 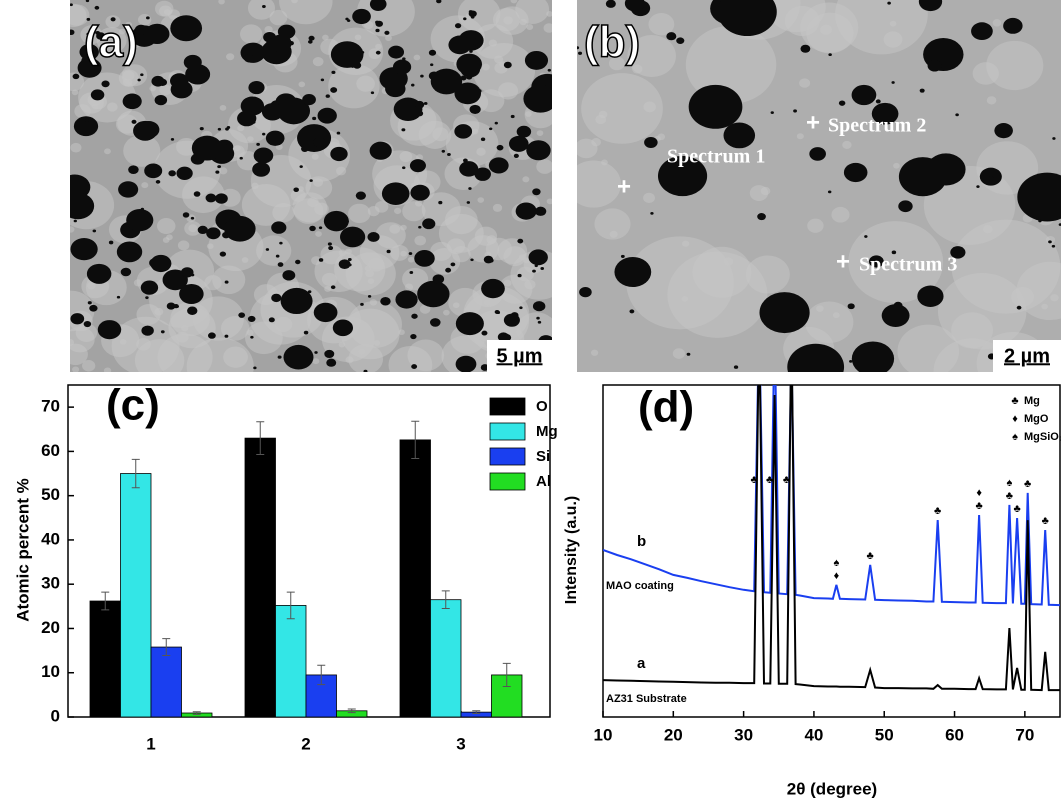 I want to click on x-tick-label: 70, so click(x=1024, y=734).